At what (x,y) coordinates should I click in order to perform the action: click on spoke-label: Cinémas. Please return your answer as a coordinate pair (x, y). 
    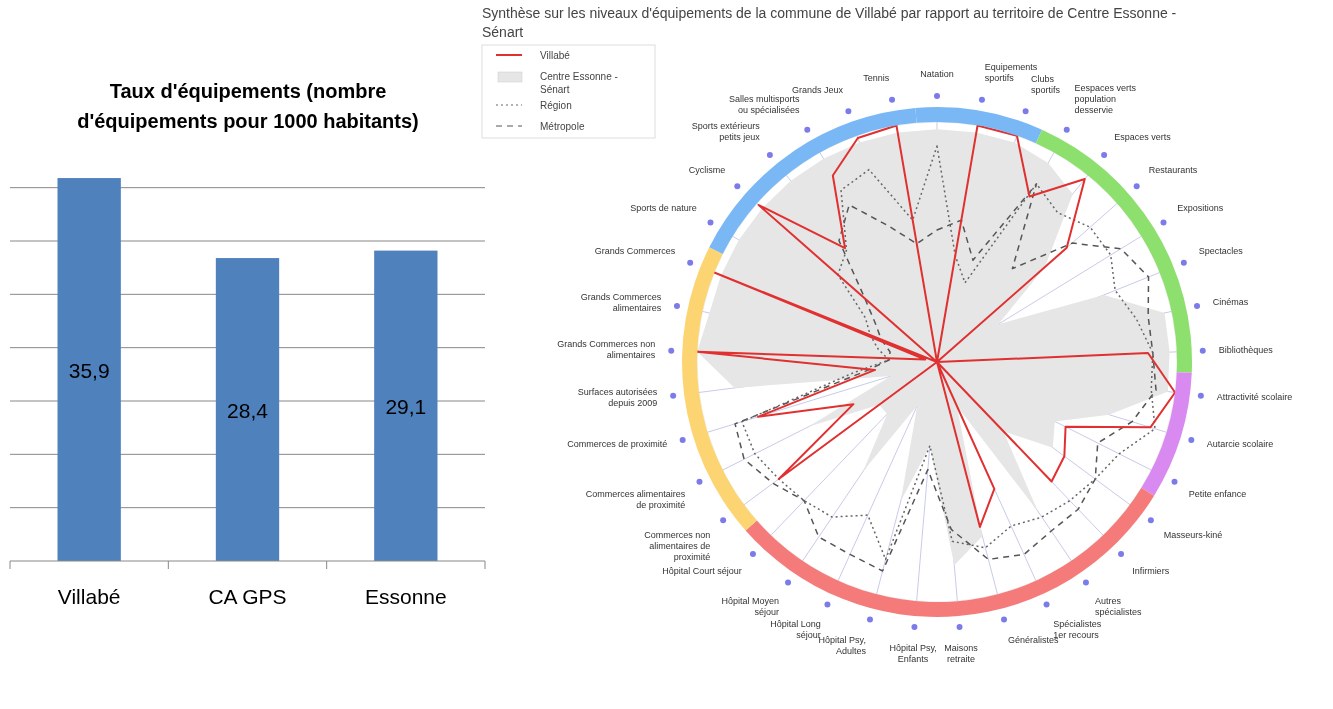
    Looking at the image, I should click on (1230, 302).